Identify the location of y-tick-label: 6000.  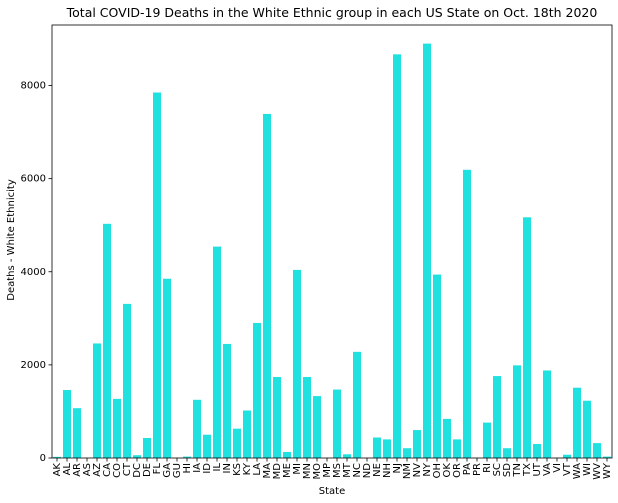
(33, 179).